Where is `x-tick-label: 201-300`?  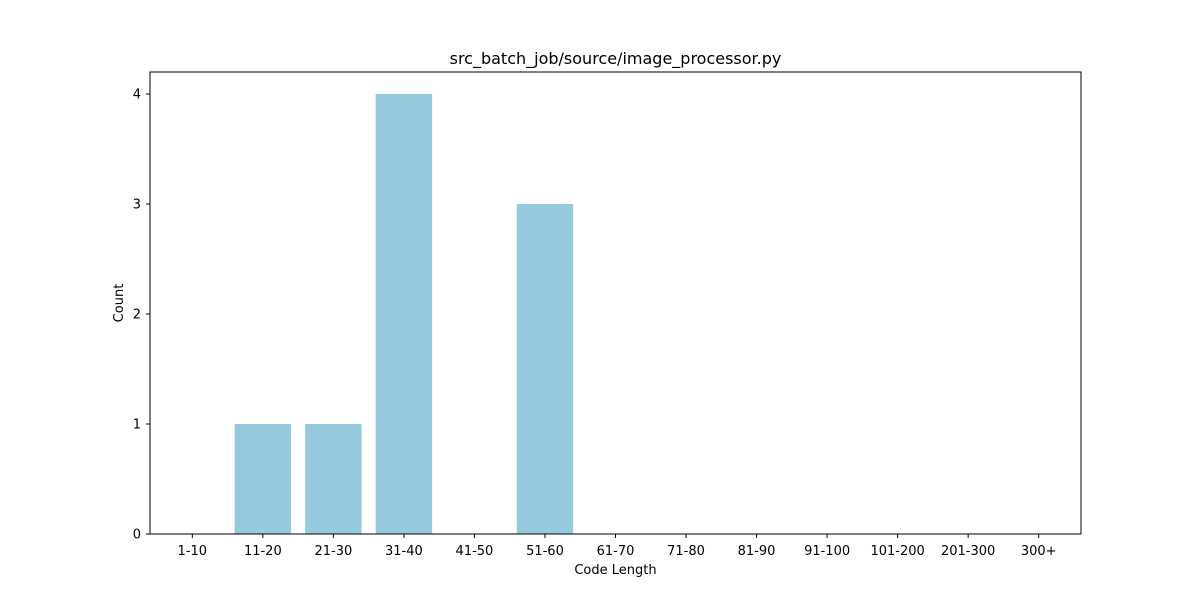
x-tick-label: 201-300 is located at coordinates (968, 551).